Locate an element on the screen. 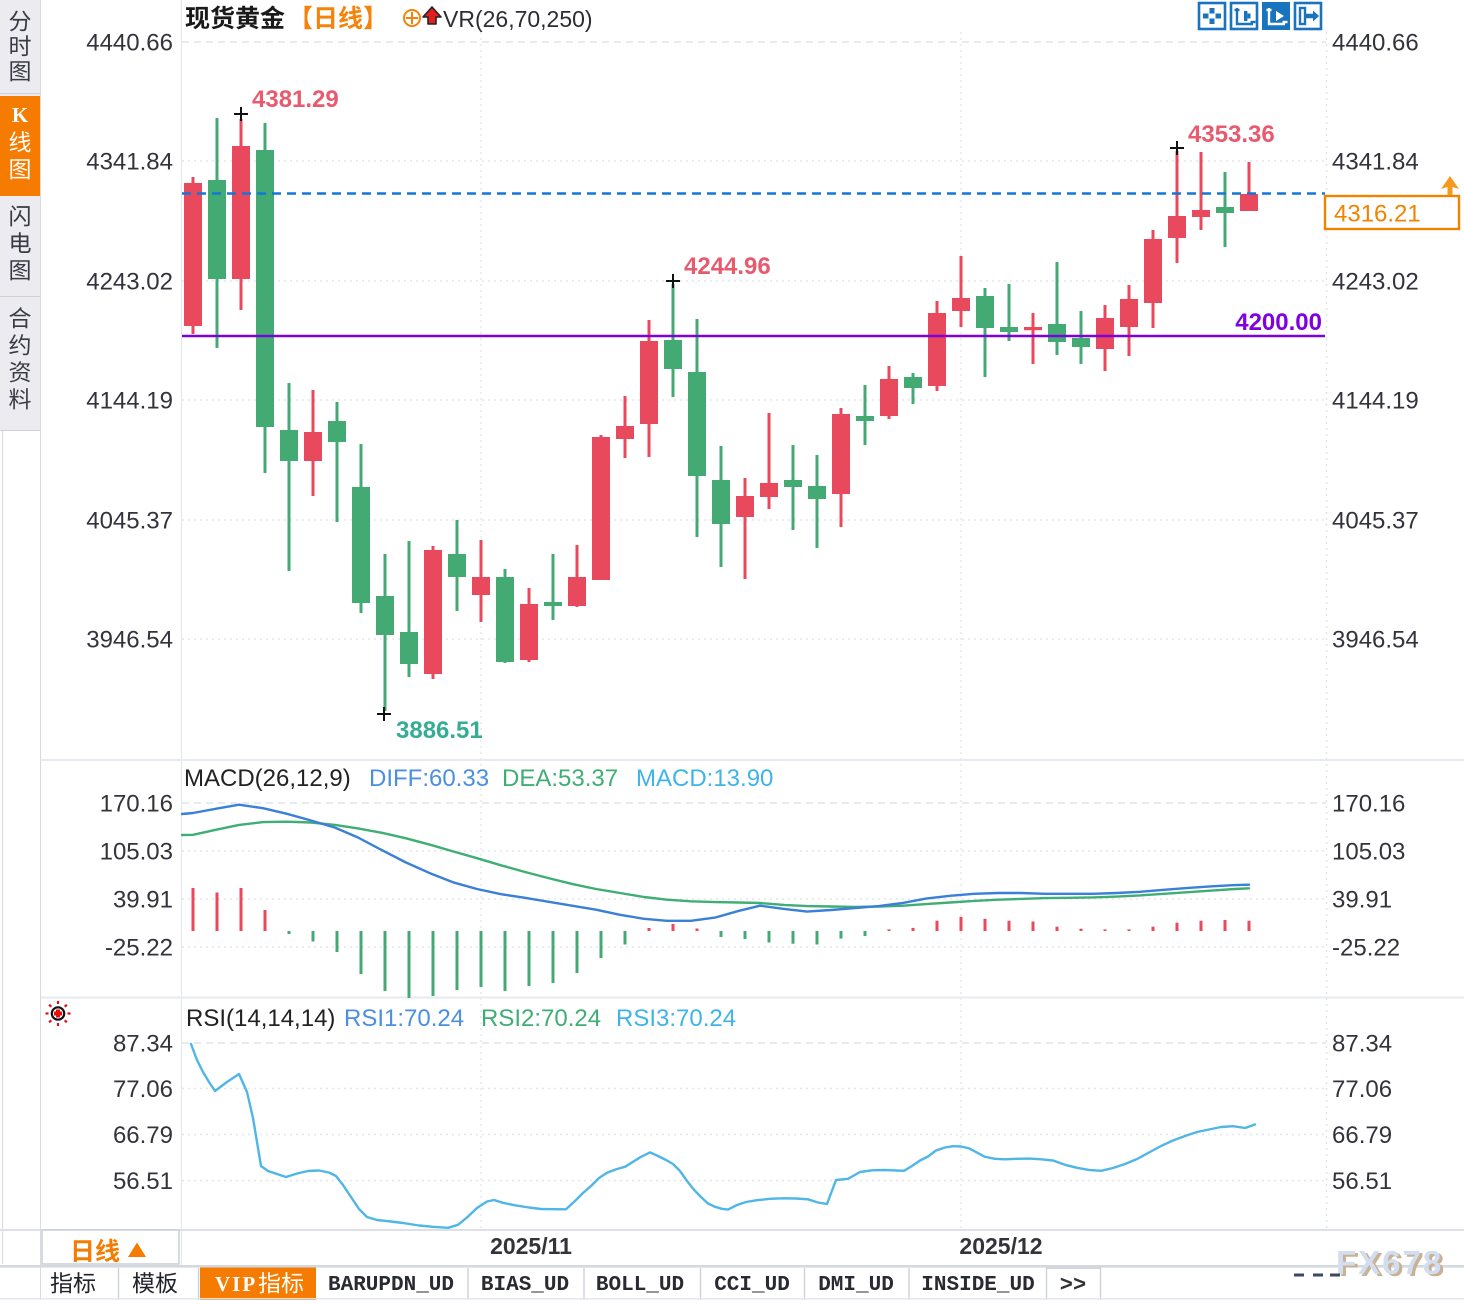  svg-text: 4200.00 is located at coordinates (1278, 322).